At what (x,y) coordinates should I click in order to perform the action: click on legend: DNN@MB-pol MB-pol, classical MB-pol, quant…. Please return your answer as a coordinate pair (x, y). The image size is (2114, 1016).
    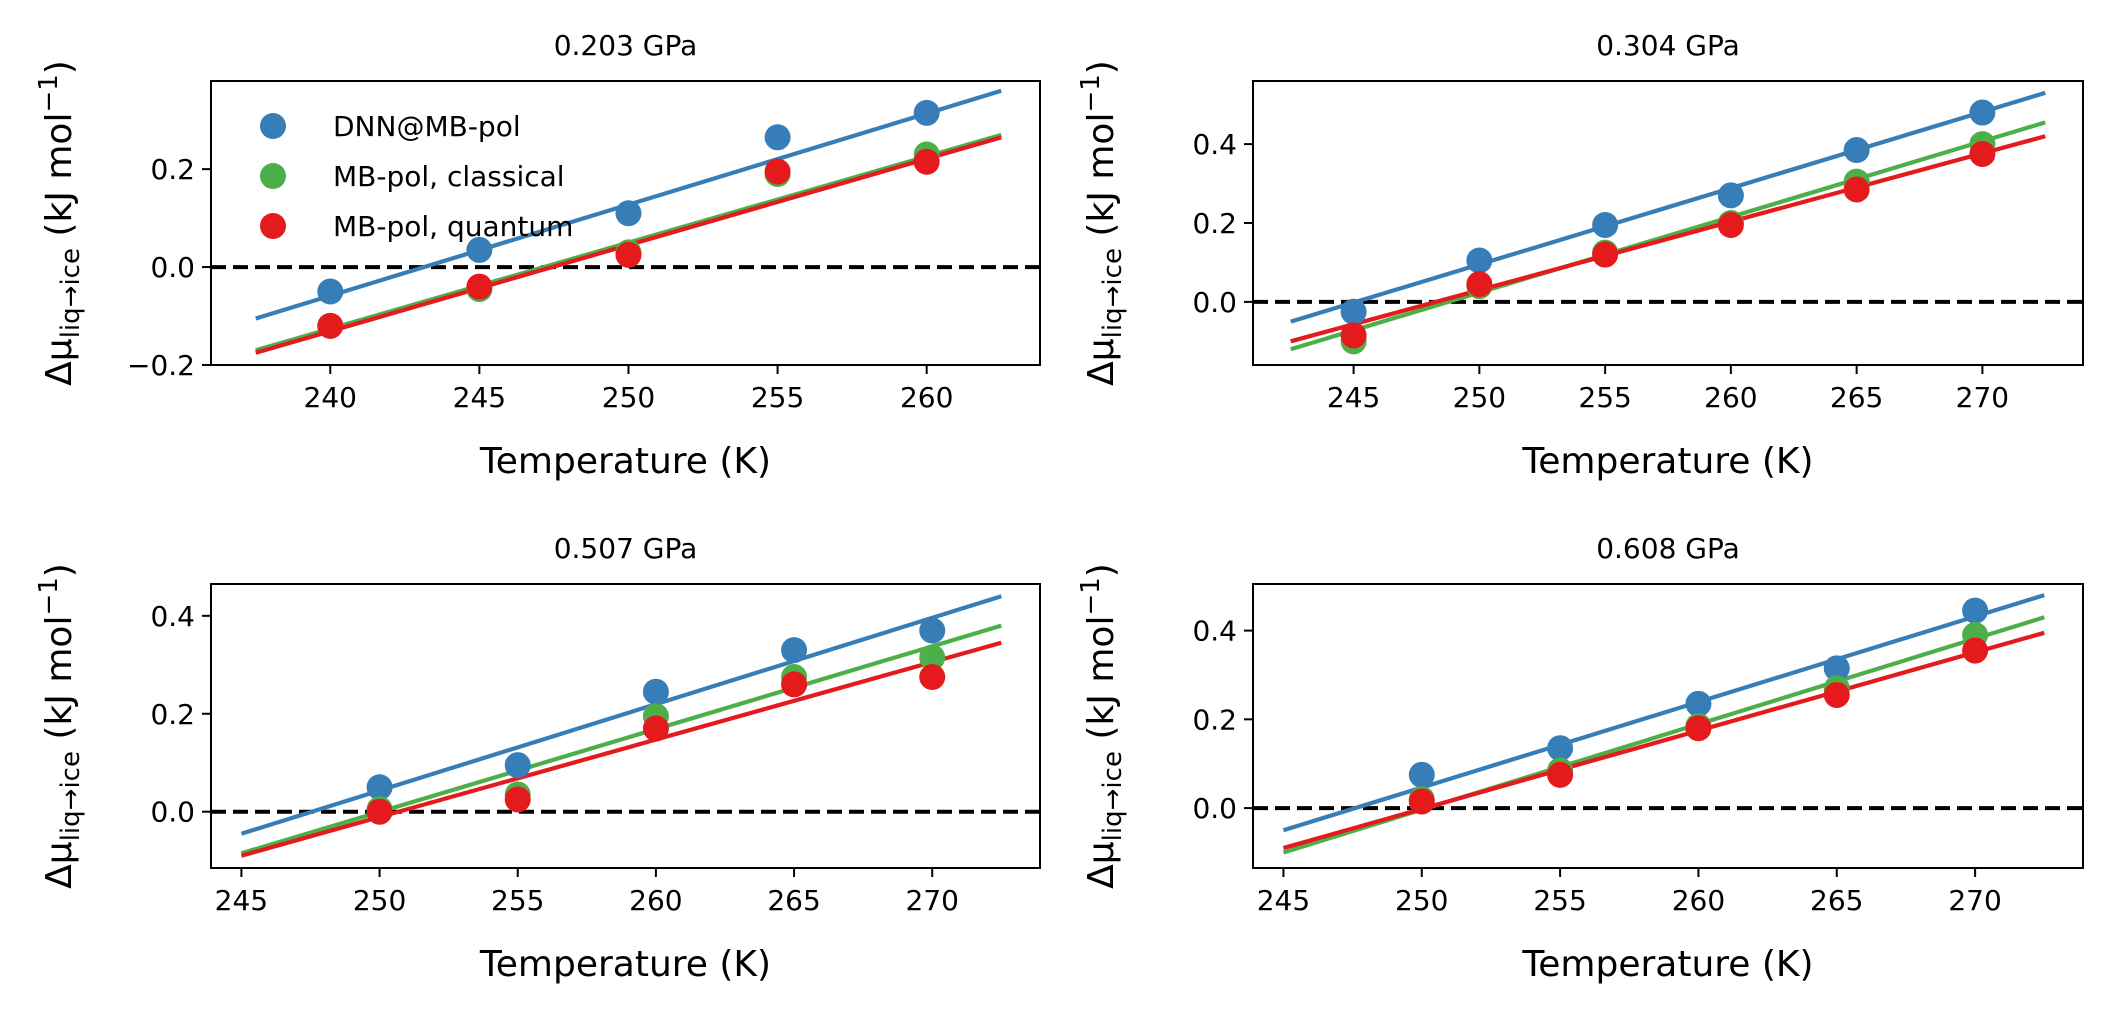
    Looking at the image, I should click on (416, 176).